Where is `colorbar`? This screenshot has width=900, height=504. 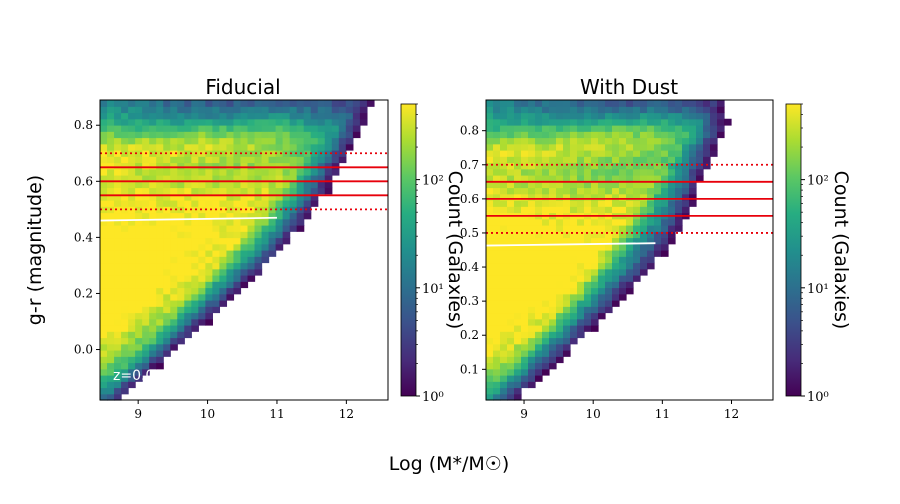 colorbar is located at coordinates (793, 250).